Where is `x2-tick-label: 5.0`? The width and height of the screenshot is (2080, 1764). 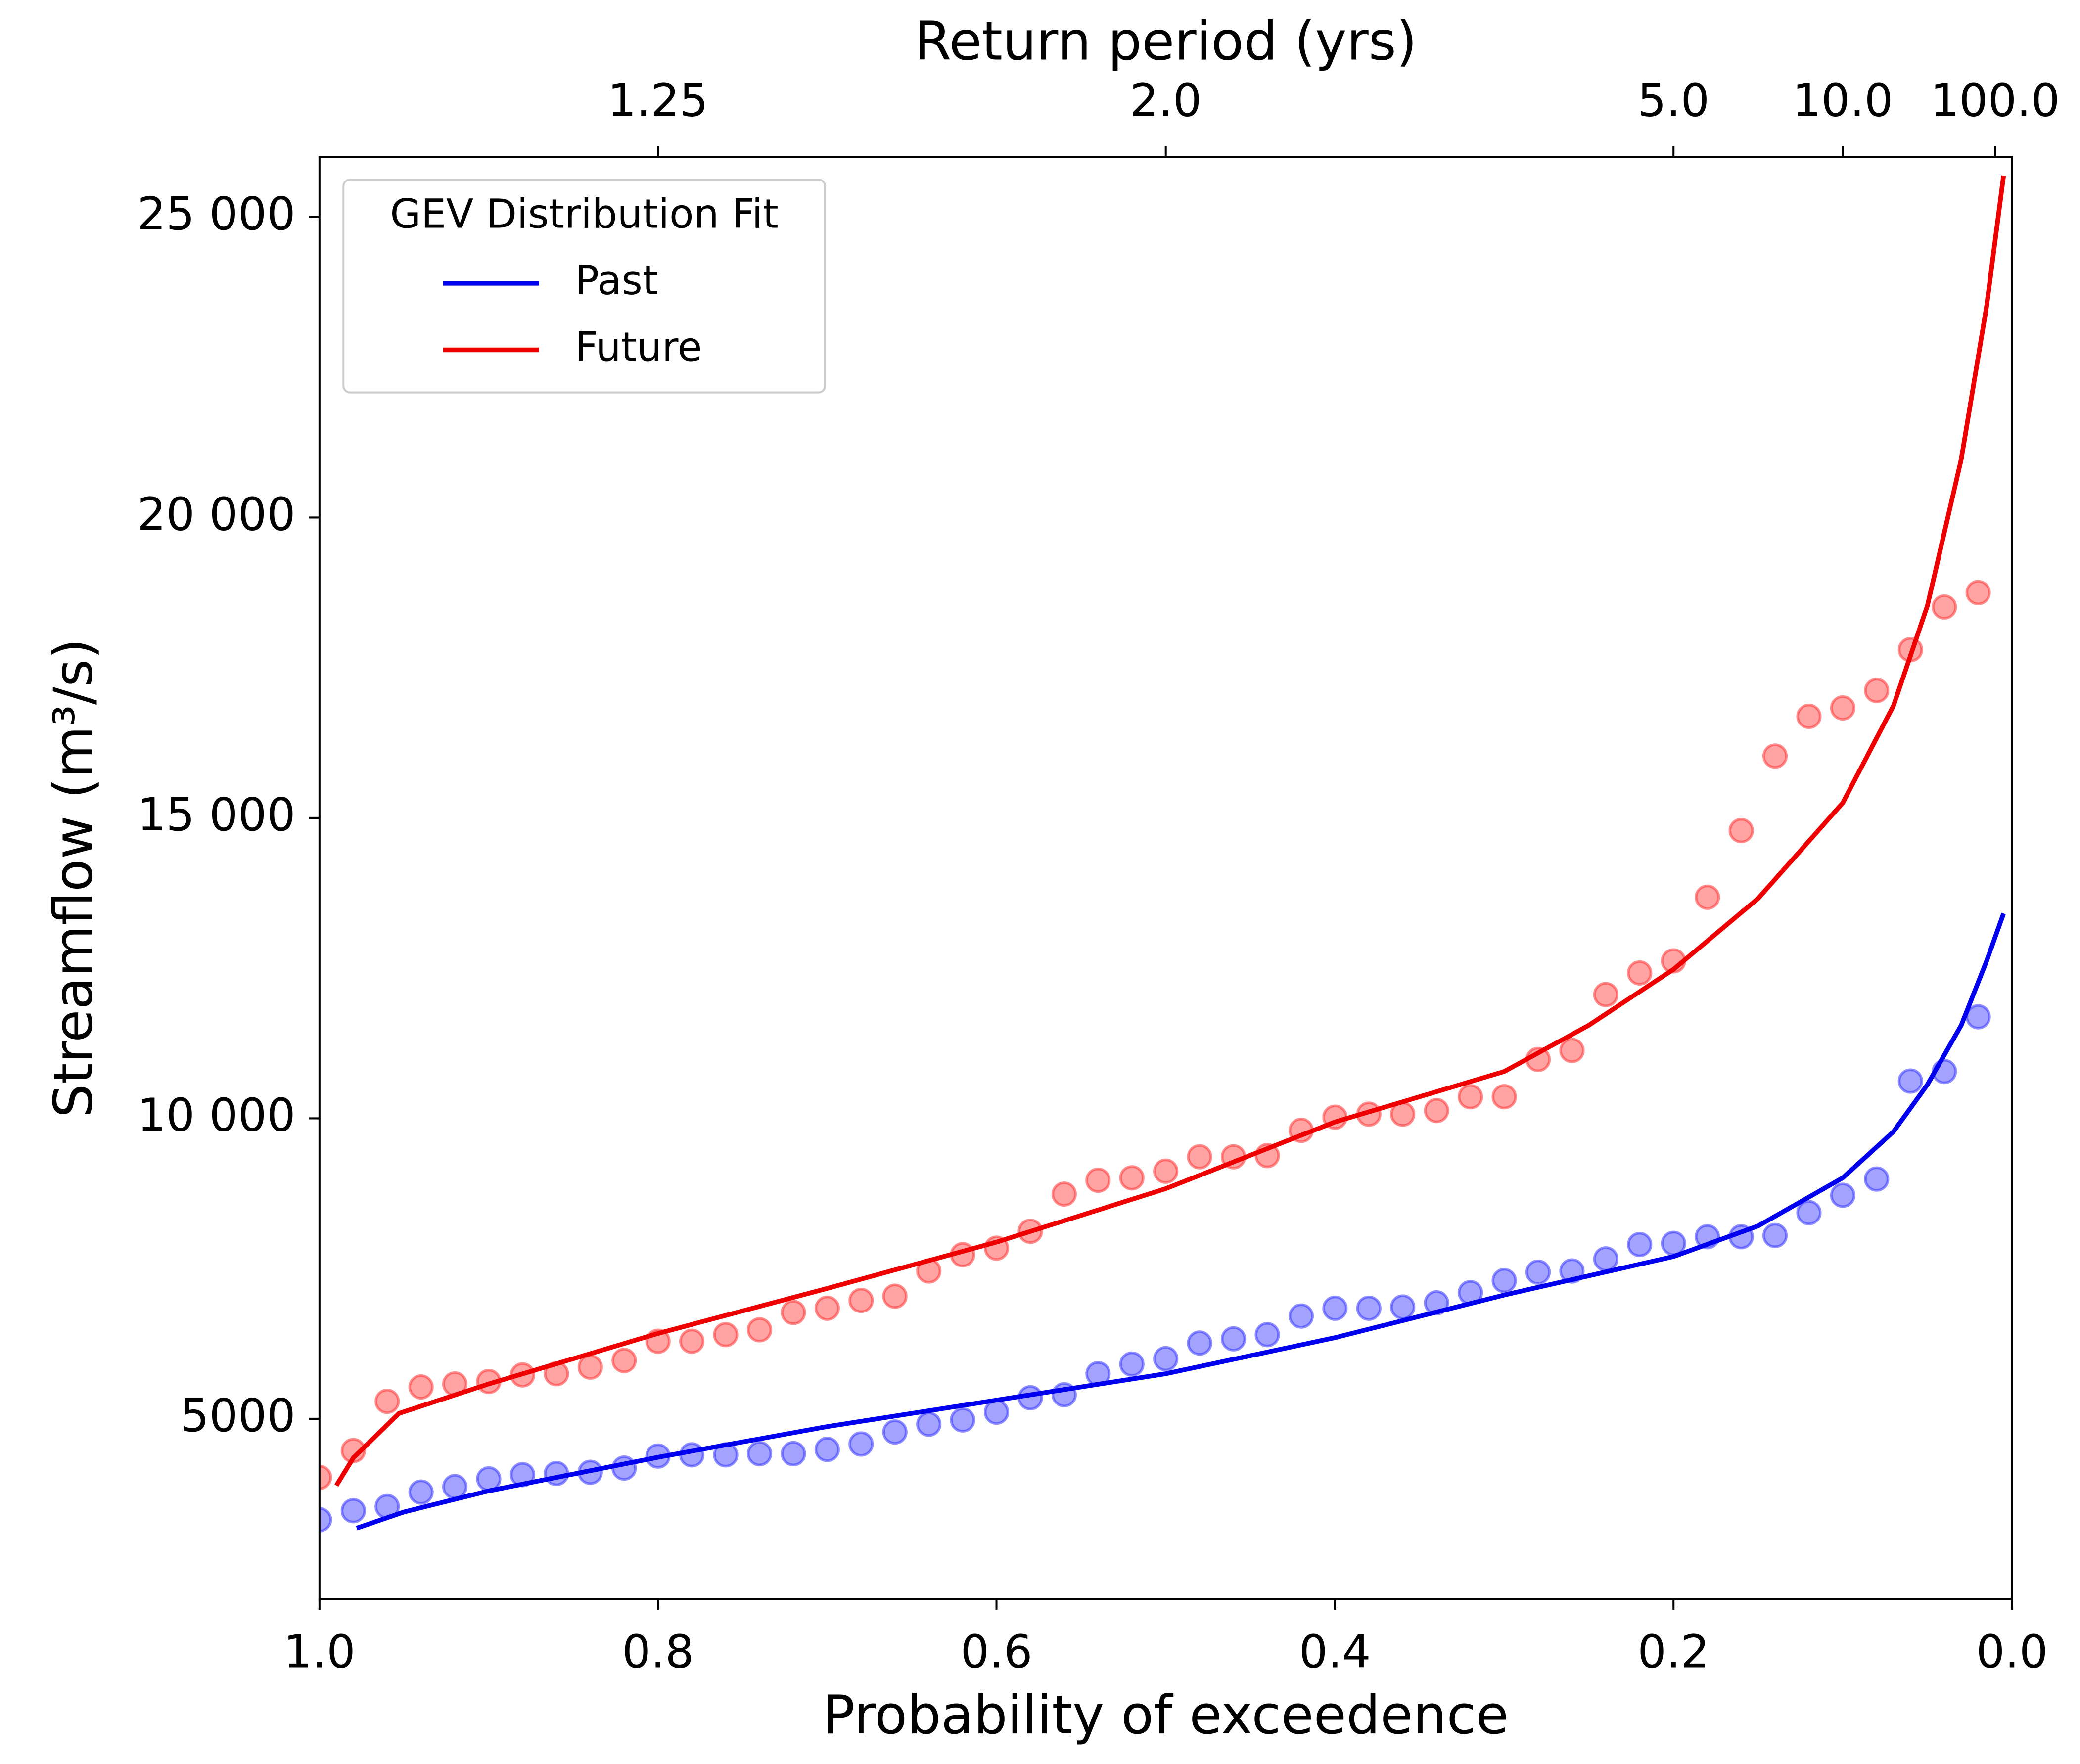 x2-tick-label: 5.0 is located at coordinates (1674, 100).